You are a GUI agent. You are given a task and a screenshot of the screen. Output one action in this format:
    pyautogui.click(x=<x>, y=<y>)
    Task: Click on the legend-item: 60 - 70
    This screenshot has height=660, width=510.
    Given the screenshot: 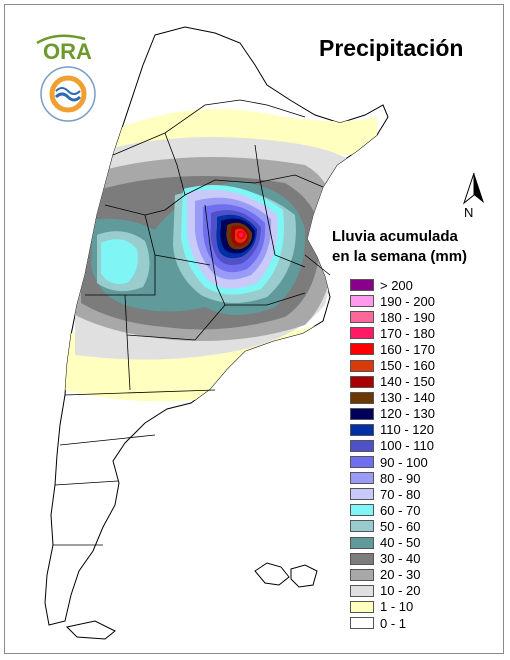 What is the action you would take?
    pyautogui.click(x=392, y=510)
    